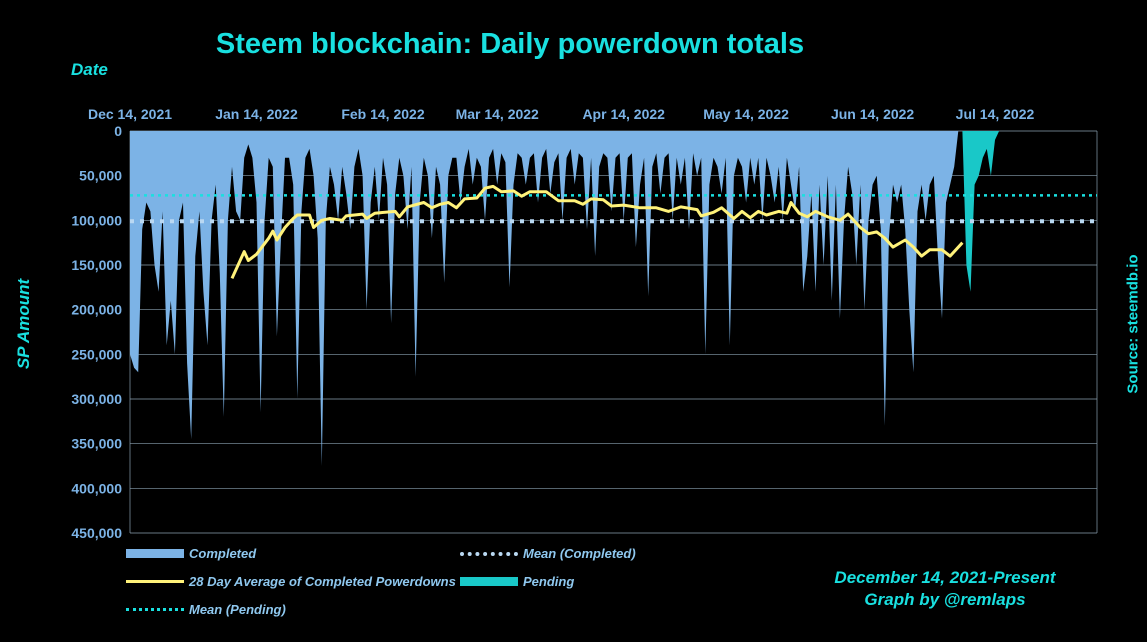  Describe the element at coordinates (155, 609) in the screenshot. I see `legend-swatch-mean-pending` at that location.